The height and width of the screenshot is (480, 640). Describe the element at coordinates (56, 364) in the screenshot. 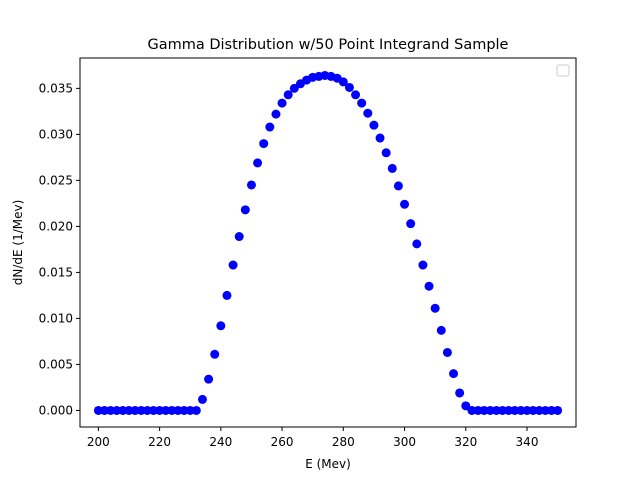

I see `y-tick-label: 0.005` at that location.